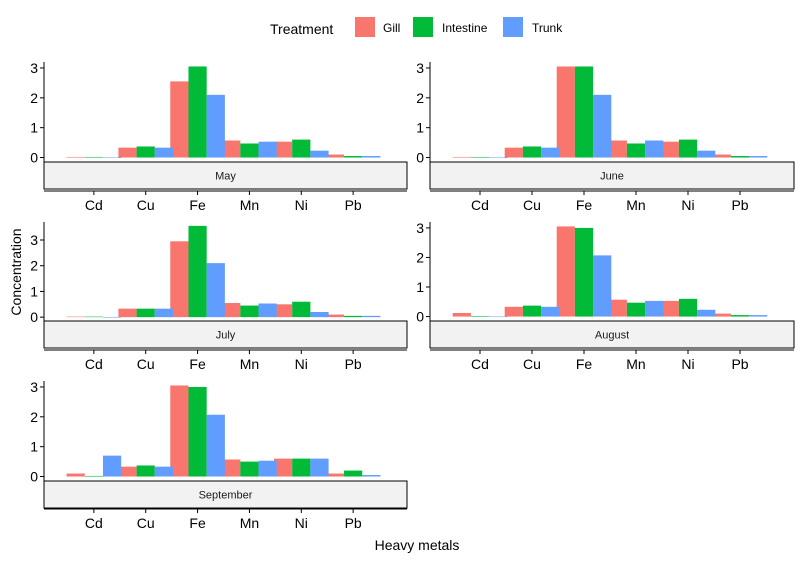 The width and height of the screenshot is (800, 561). I want to click on legend-title: Treatment, so click(301, 29).